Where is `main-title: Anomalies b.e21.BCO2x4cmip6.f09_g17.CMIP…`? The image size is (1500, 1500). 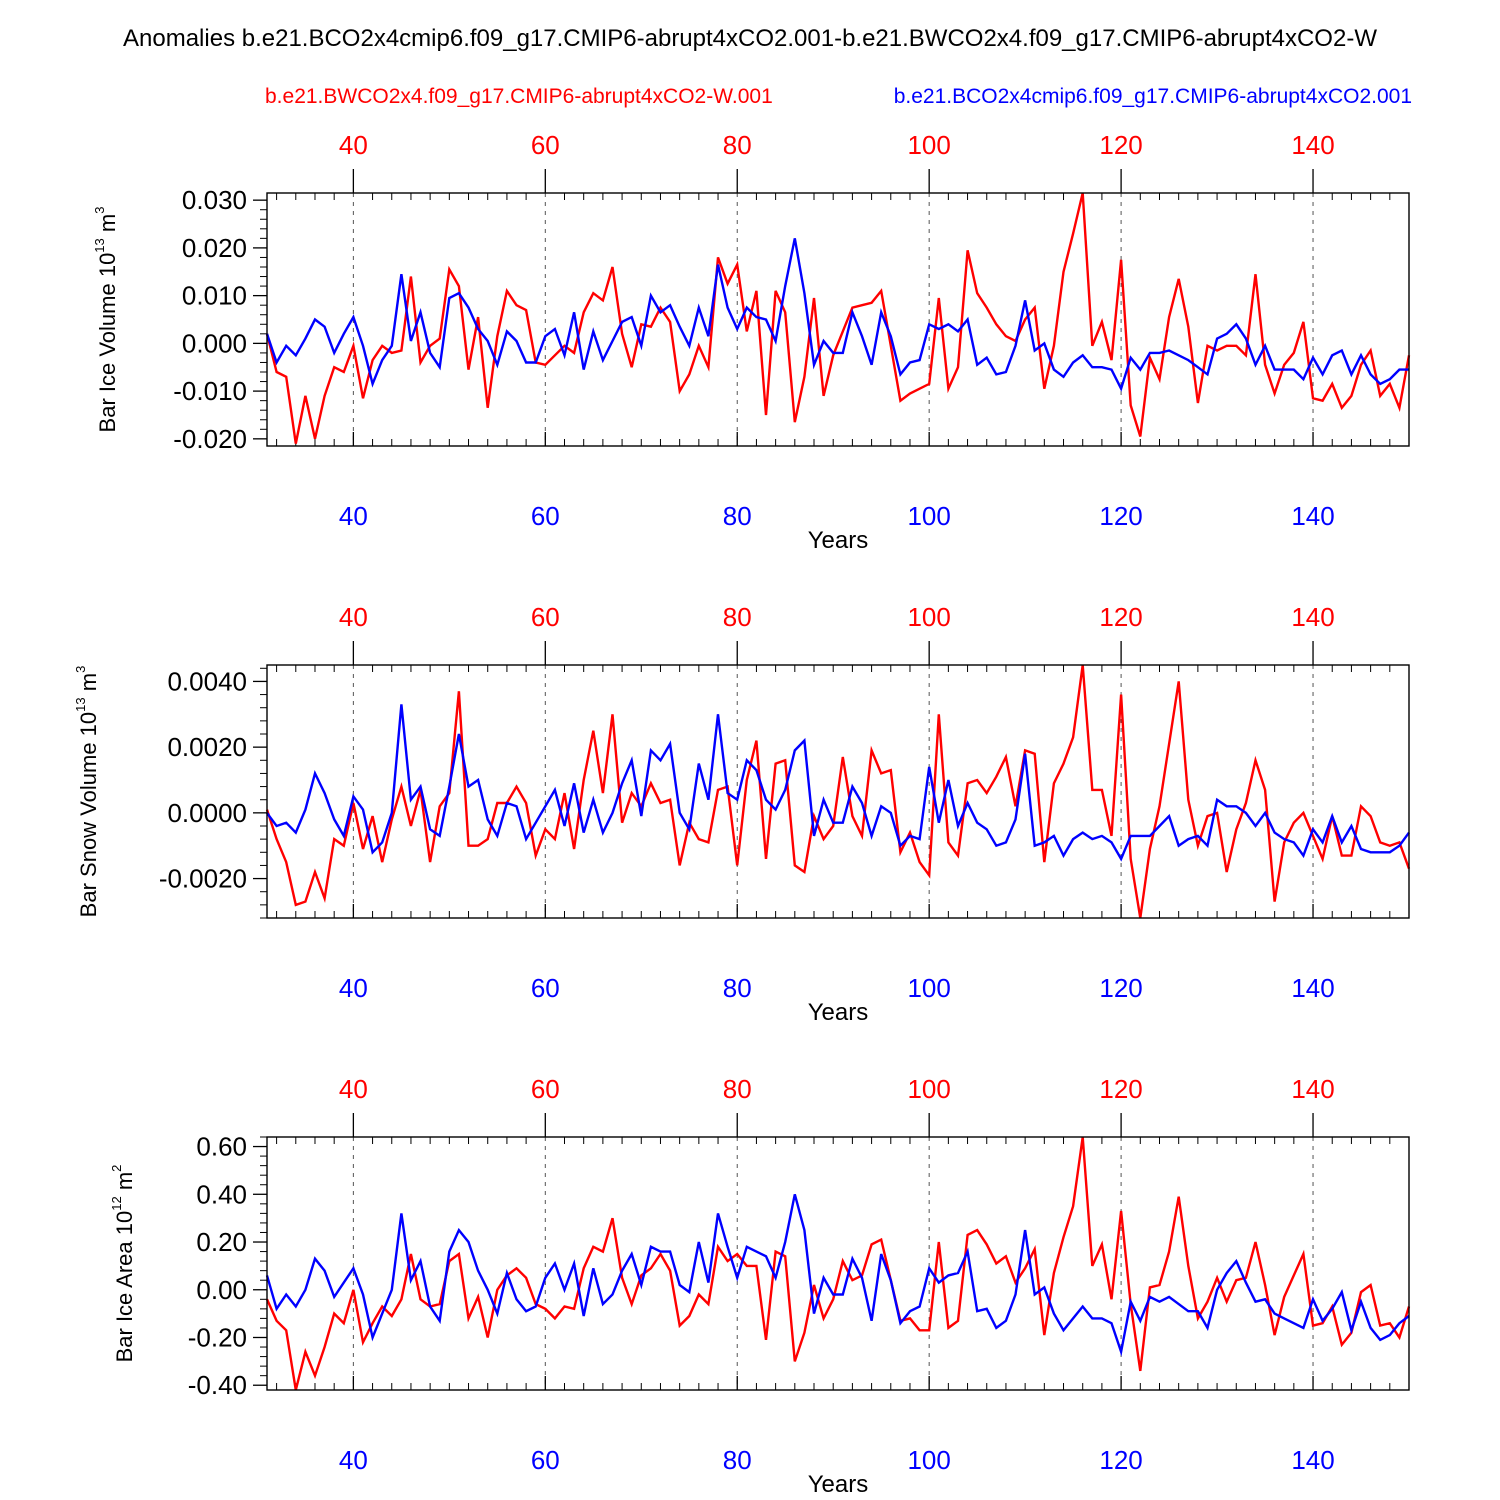
main-title: Anomalies b.e21.BCO2x4cmip6.f09_g17.CMIP… is located at coordinates (750, 38).